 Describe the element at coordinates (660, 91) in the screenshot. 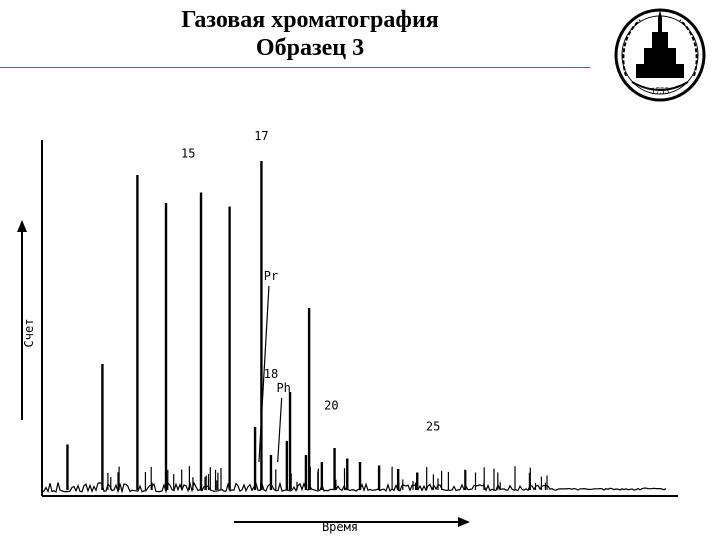

I see `emblem-year: 1755` at that location.